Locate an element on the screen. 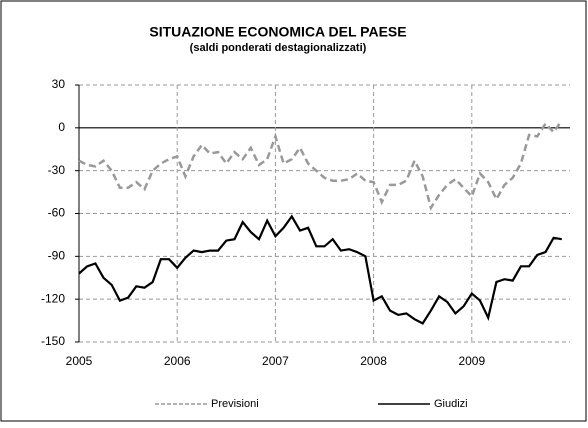  y-tick-label: 0 is located at coordinates (61, 127).